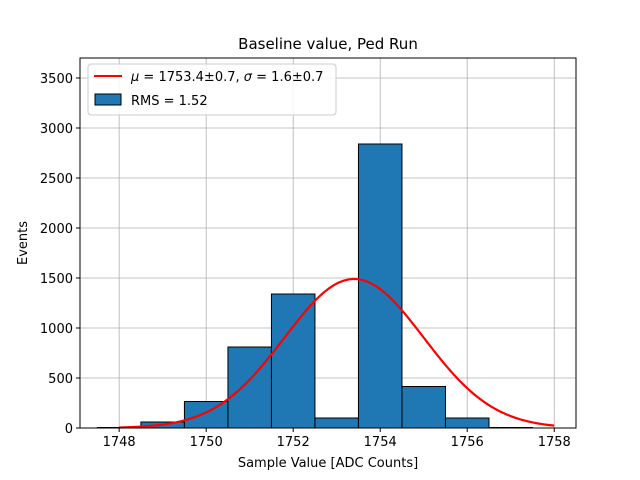  I want to click on x-tick-label: 1754, so click(380, 442).